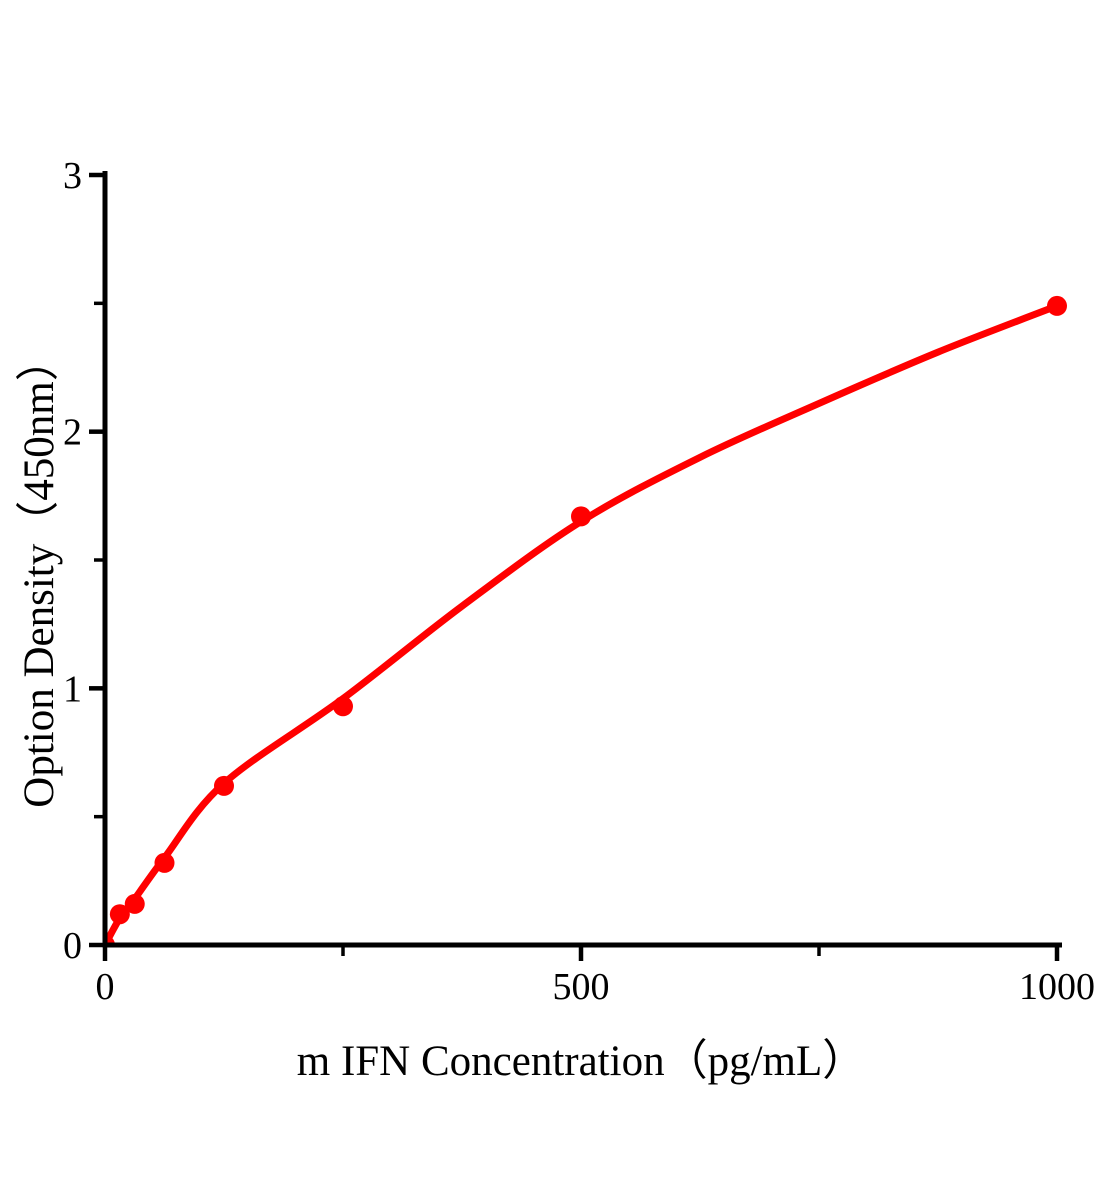 The width and height of the screenshot is (1104, 1200). I want to click on x-tick-label: 0, so click(105, 987).